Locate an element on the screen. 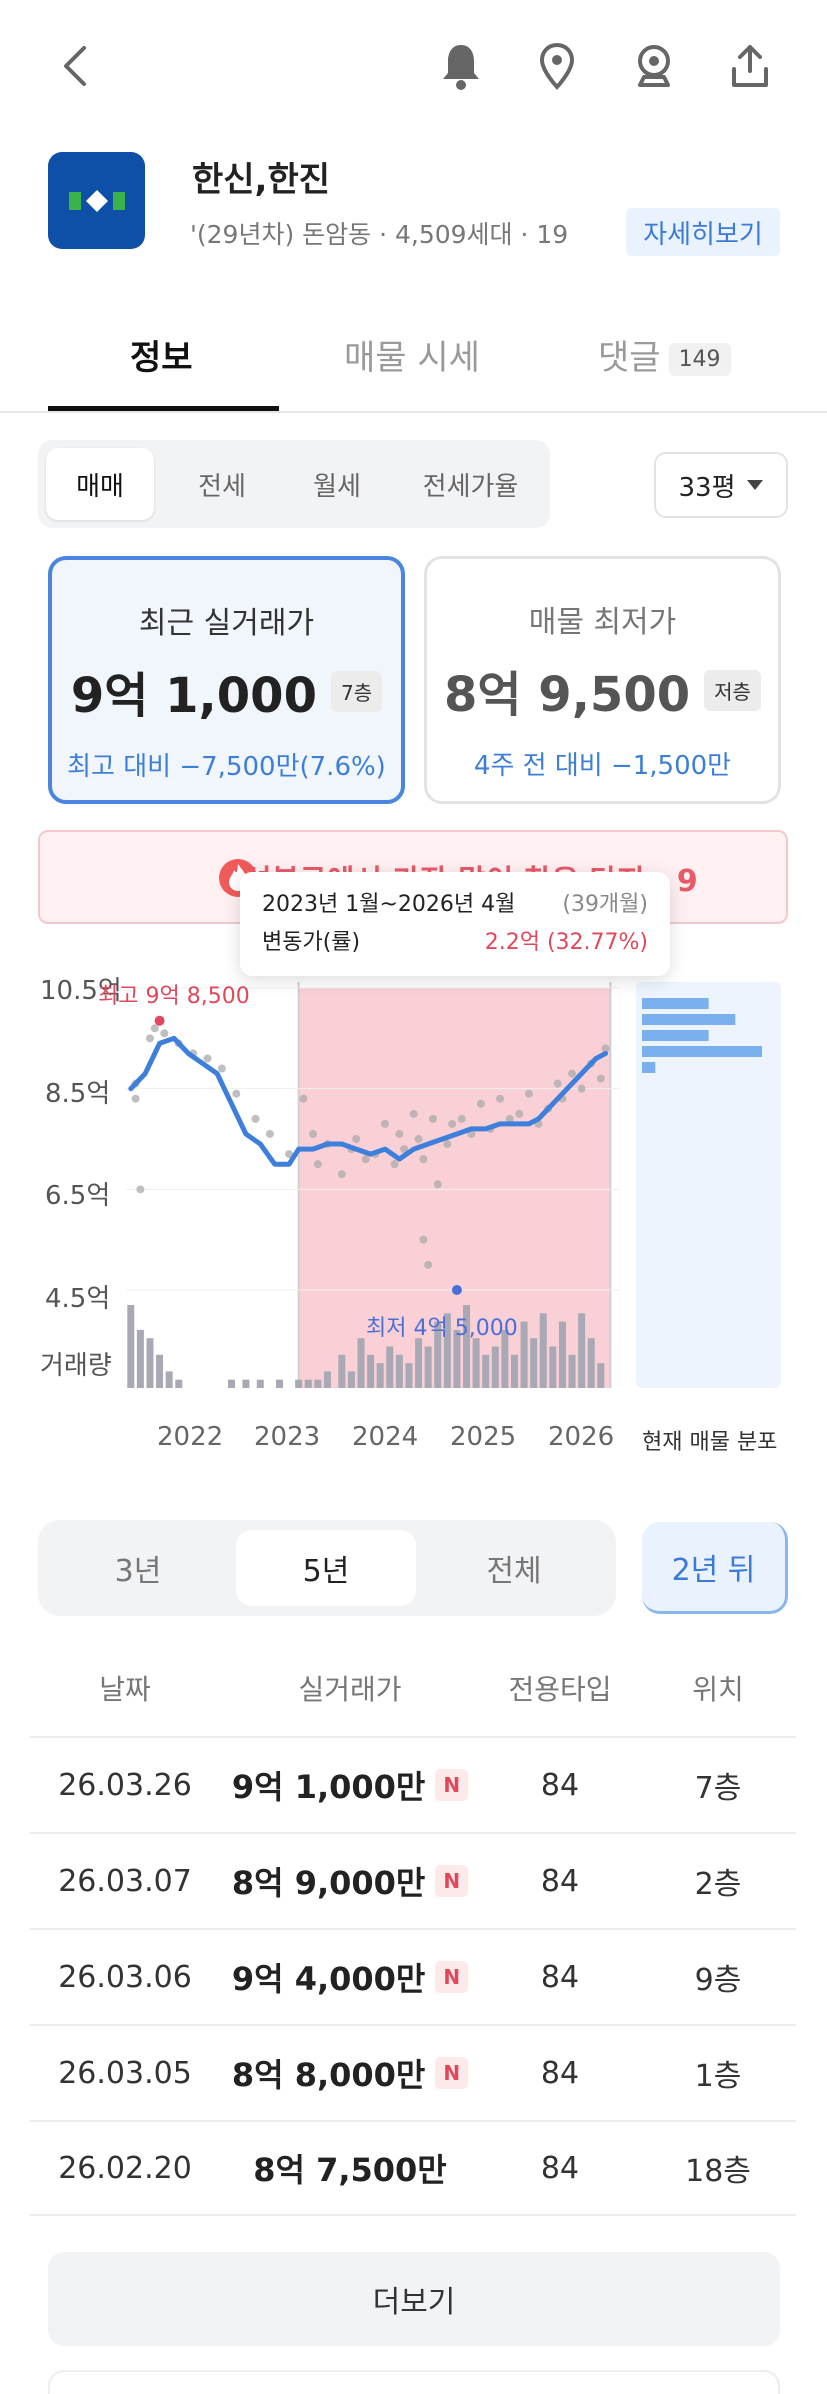  price-line is located at coordinates (368, 1101).